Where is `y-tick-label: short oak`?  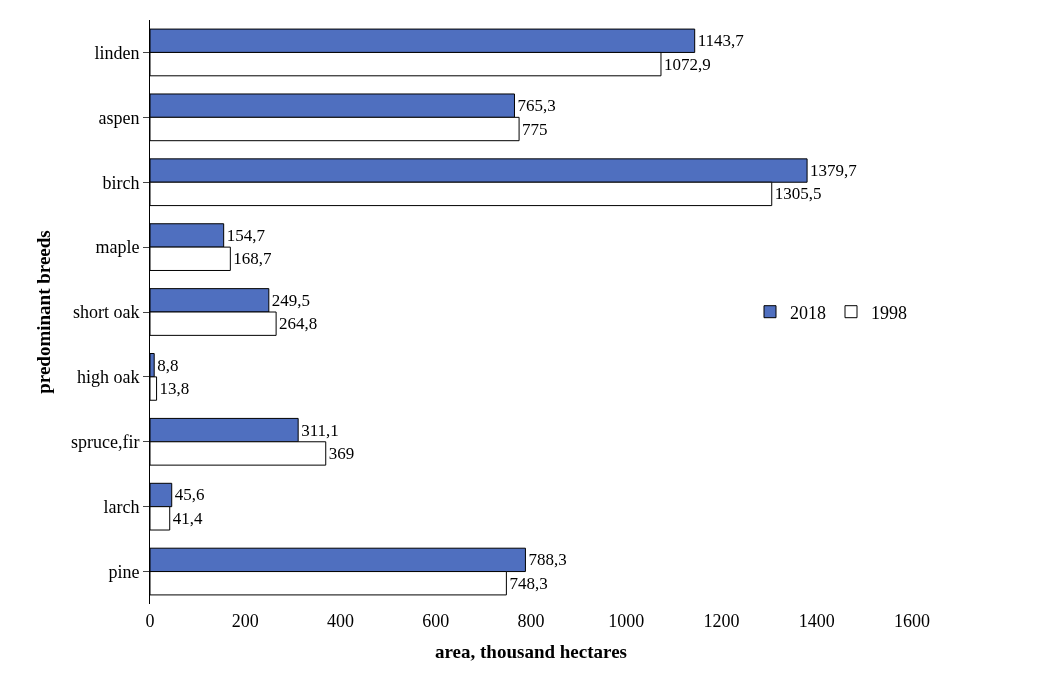
y-tick-label: short oak is located at coordinates (106, 312).